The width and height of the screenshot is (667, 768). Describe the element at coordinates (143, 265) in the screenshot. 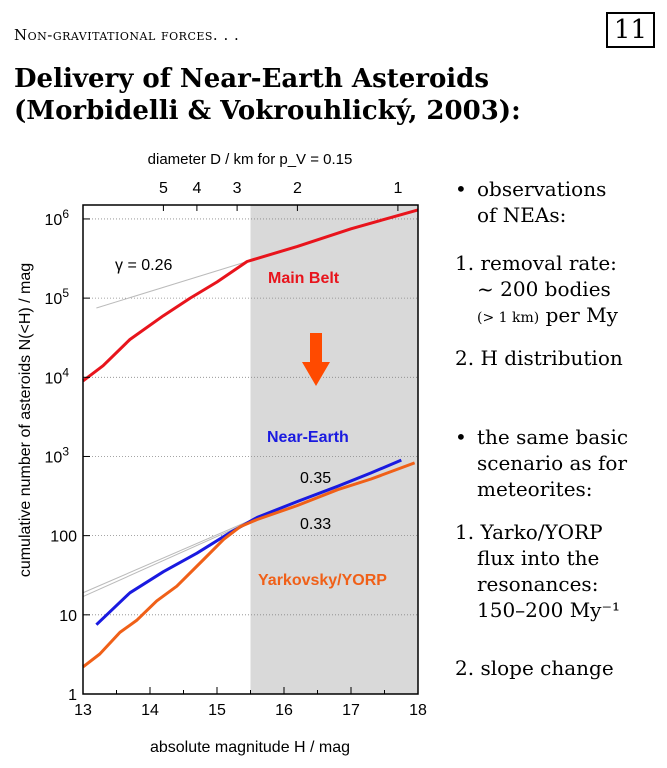

I see `gamma-label: γ = 0.26` at that location.